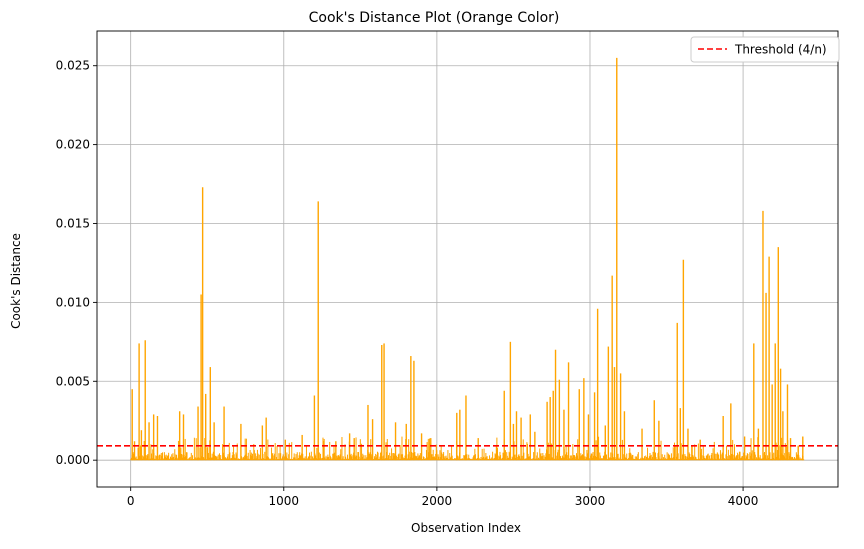 The image size is (864, 549). What do you see at coordinates (780, 50) in the screenshot?
I see `legend-threshold-label: Threshold (4/n)` at bounding box center [780, 50].